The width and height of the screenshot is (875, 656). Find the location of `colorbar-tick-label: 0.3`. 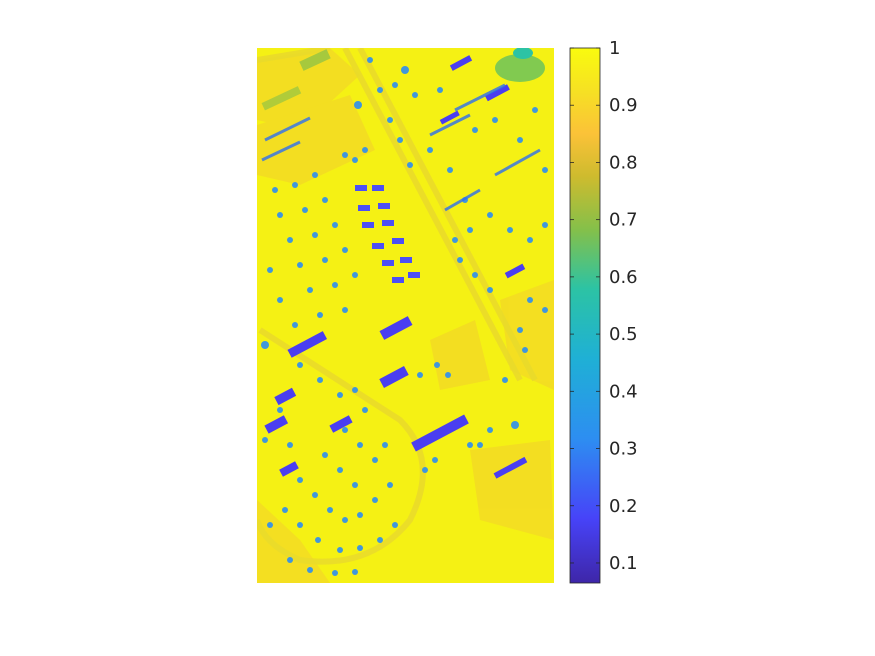

colorbar-tick-label: 0.3 is located at coordinates (623, 449).